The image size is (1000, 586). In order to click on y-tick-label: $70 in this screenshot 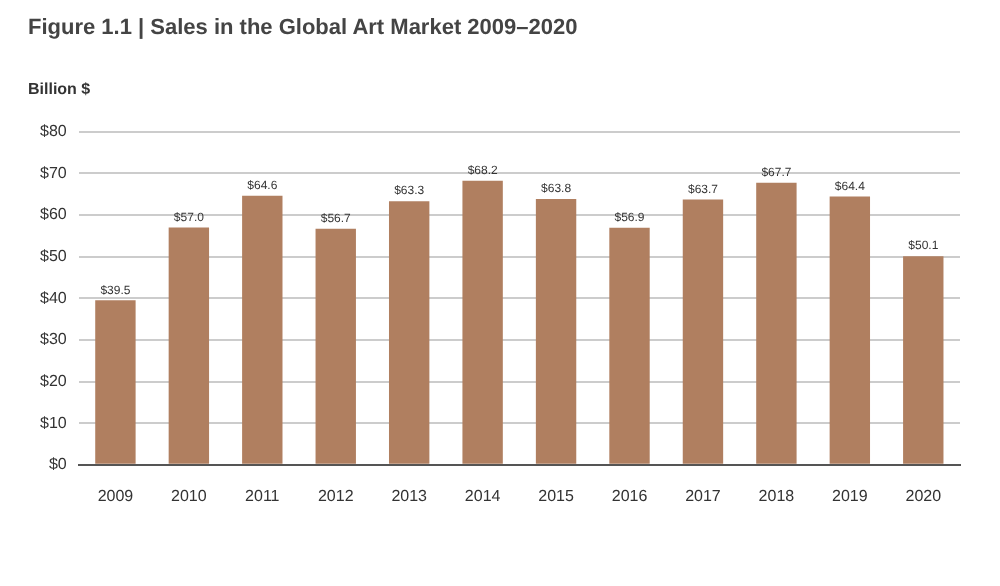, I will do `click(53, 172)`.